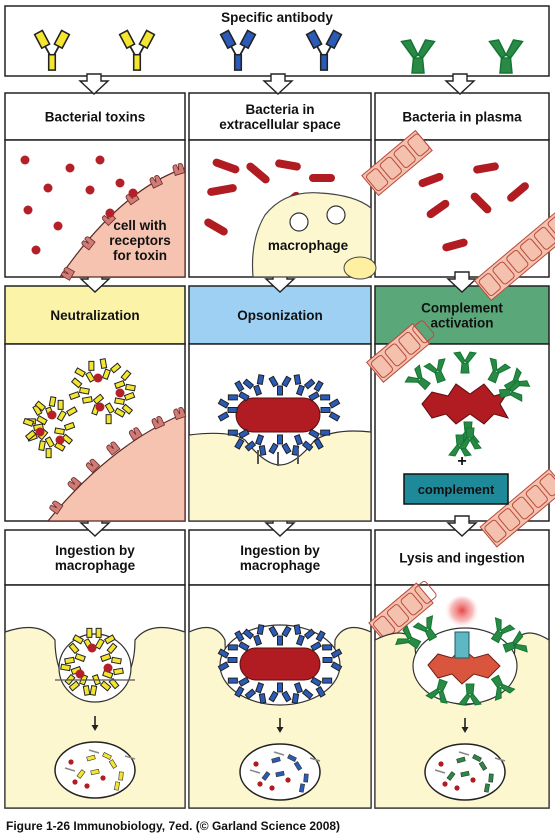 The image size is (555, 837). I want to click on row3-title-2: Lysis and ingestion, so click(462, 558).